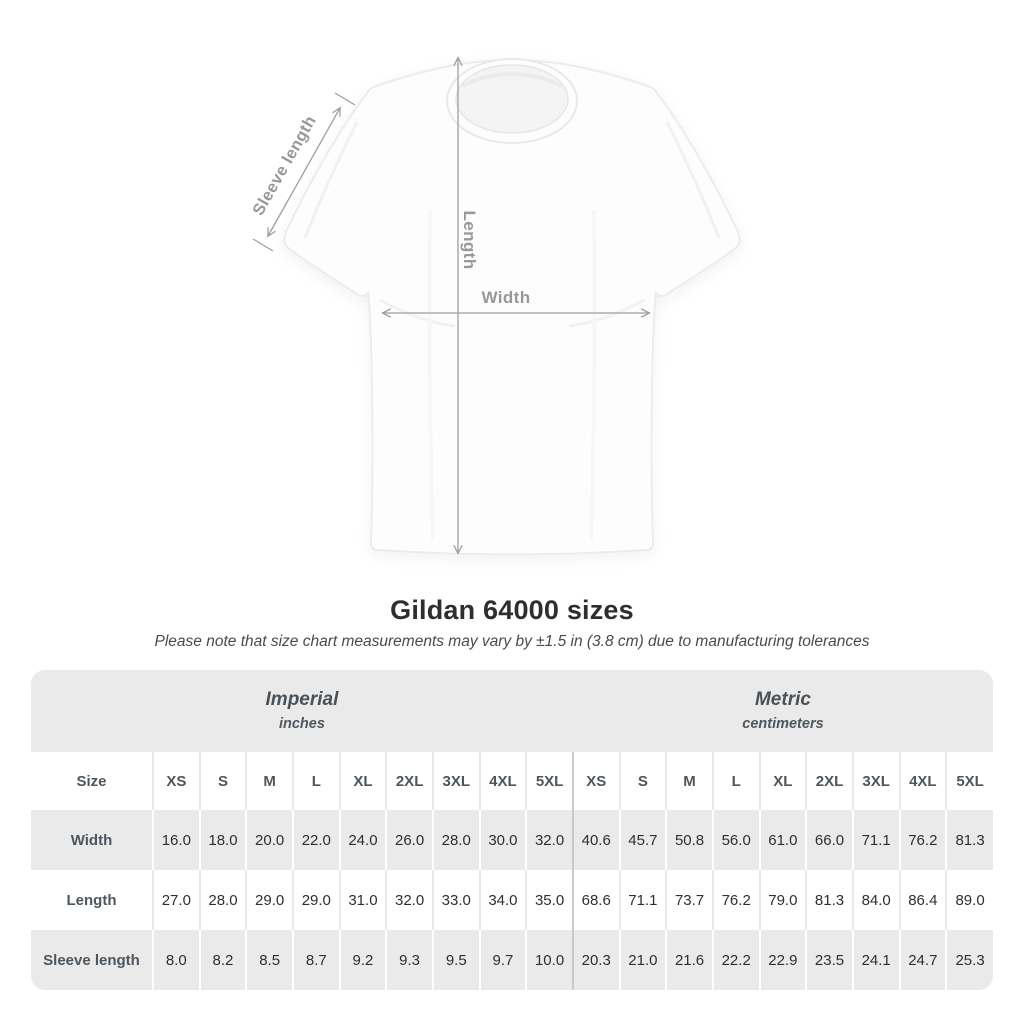 Image resolution: width=1024 pixels, height=1024 pixels. Describe the element at coordinates (829, 781) in the screenshot. I see `size-header-metric-2xl: 2XL` at that location.